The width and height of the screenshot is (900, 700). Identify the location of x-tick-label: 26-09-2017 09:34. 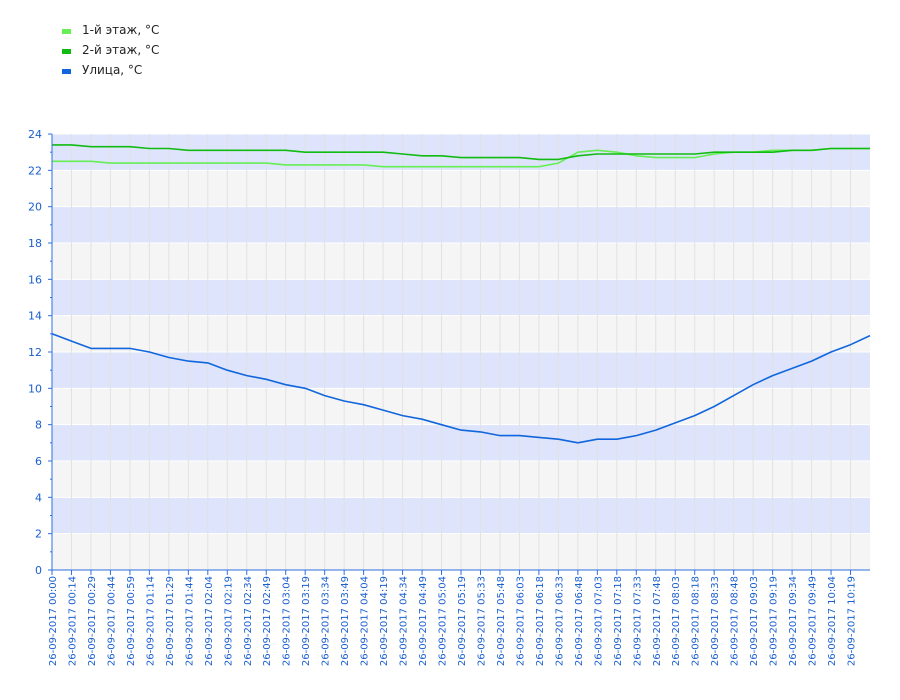
(793, 621).